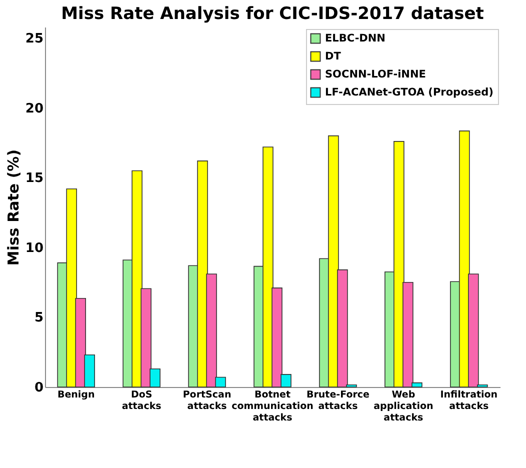  I want to click on legend-label: SOCNN-LOF-iNNE, so click(375, 74).